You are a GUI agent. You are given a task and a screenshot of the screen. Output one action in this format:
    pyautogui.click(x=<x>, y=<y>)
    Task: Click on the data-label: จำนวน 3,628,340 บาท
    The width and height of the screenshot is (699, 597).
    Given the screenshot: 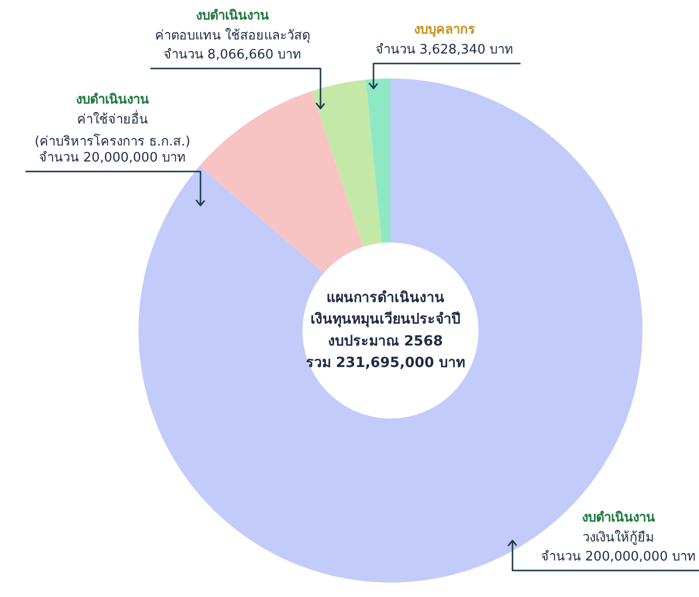 What is the action you would take?
    pyautogui.click(x=444, y=50)
    